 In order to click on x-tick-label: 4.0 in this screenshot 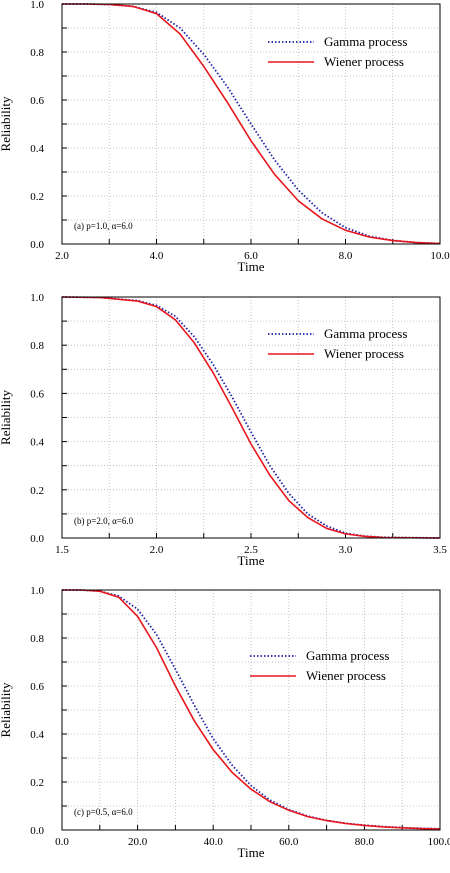, I will do `click(157, 256)`.